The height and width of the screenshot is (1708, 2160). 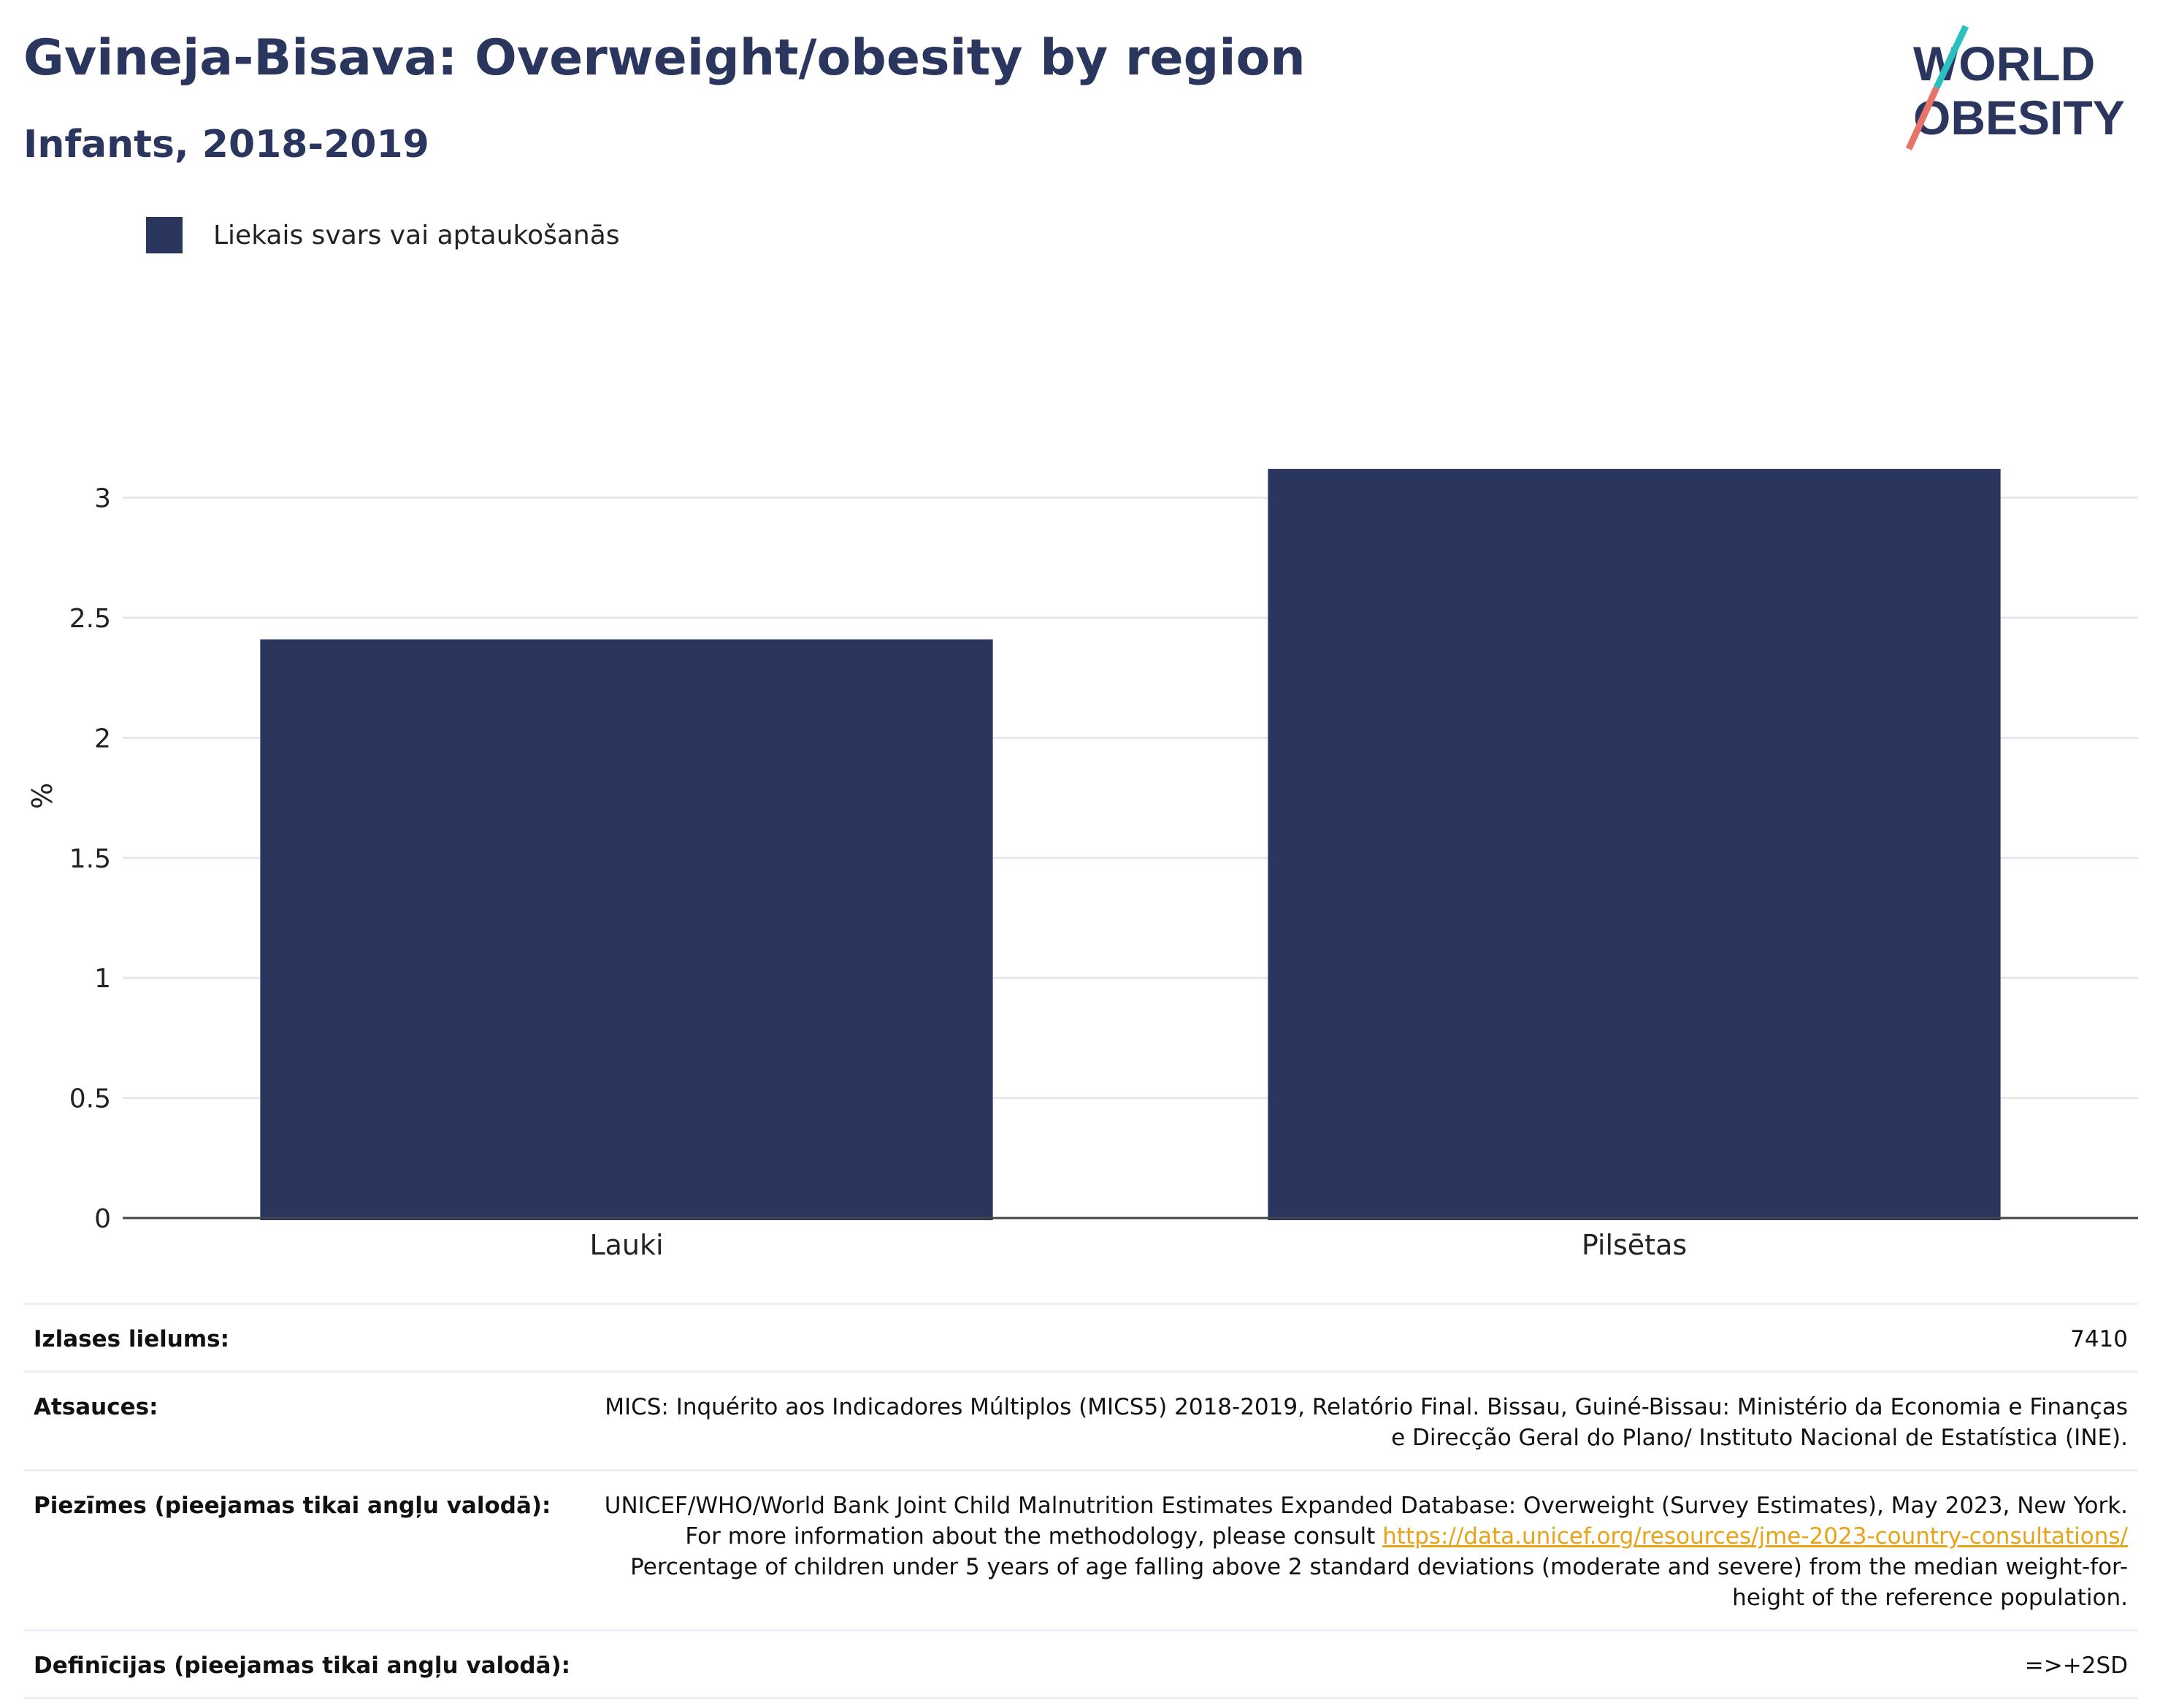 What do you see at coordinates (103, 979) in the screenshot?
I see `y-tick-label: 1` at bounding box center [103, 979].